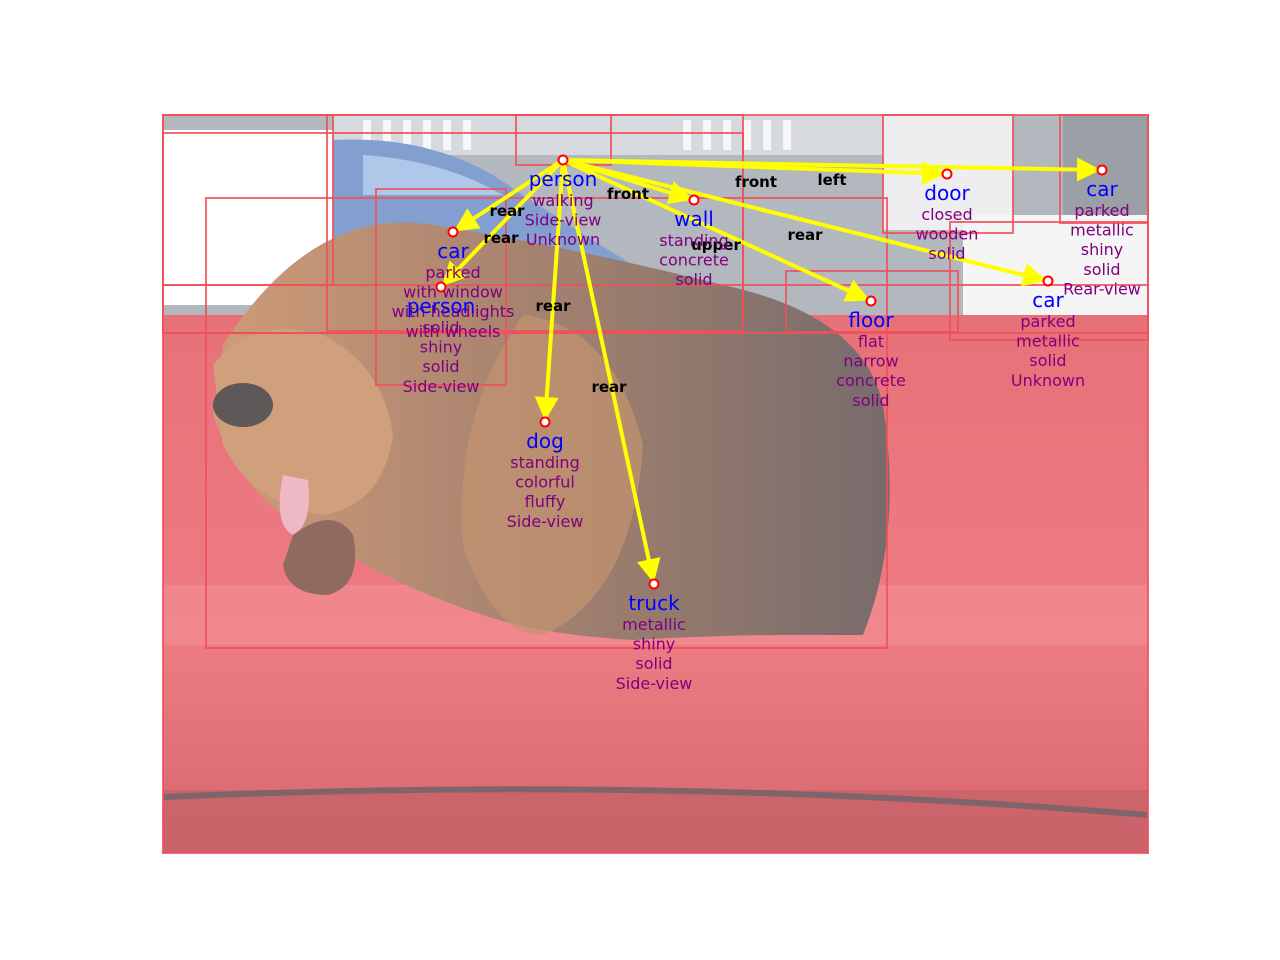 The width and height of the screenshot is (1280, 960). Describe the element at coordinates (562, 200) in the screenshot. I see `node-attribute: walking` at that location.